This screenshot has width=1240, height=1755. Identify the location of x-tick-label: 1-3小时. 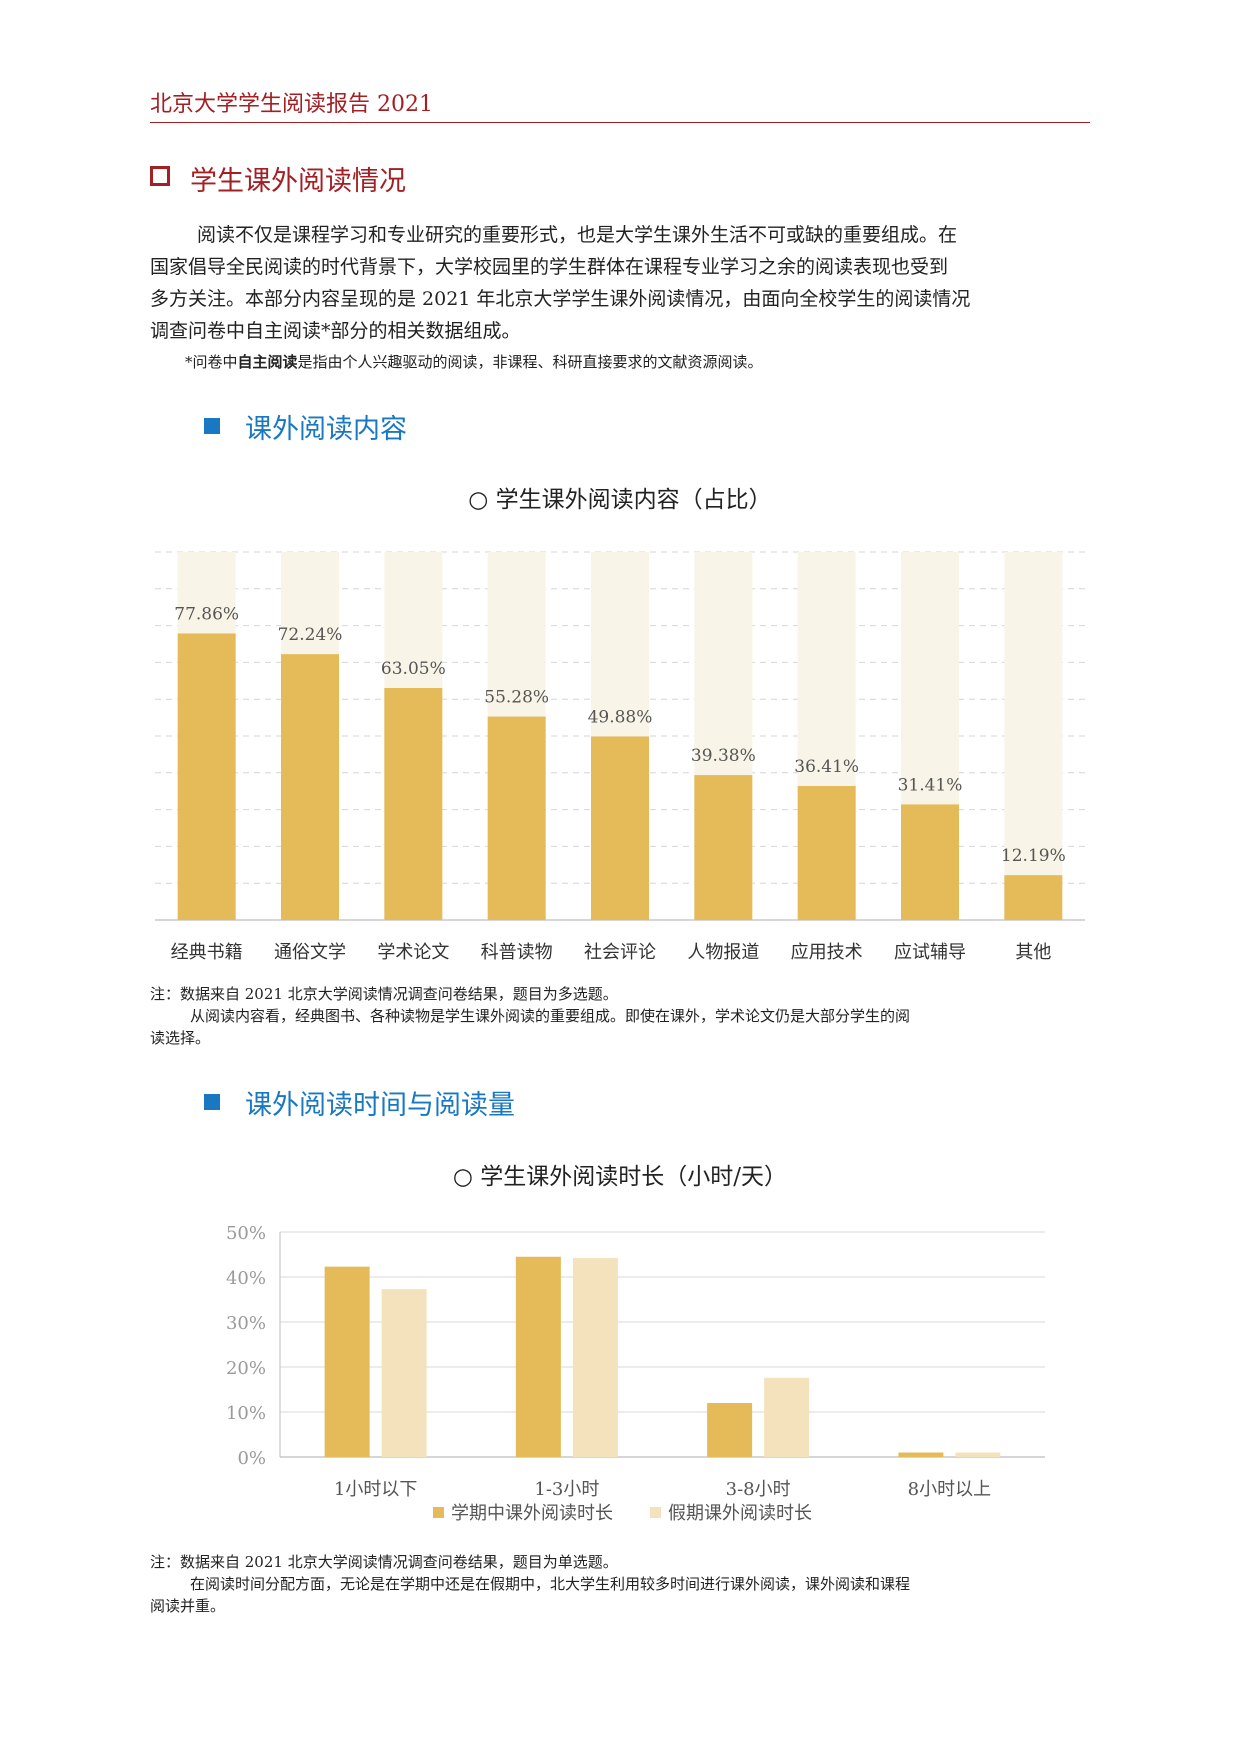
(566, 1489).